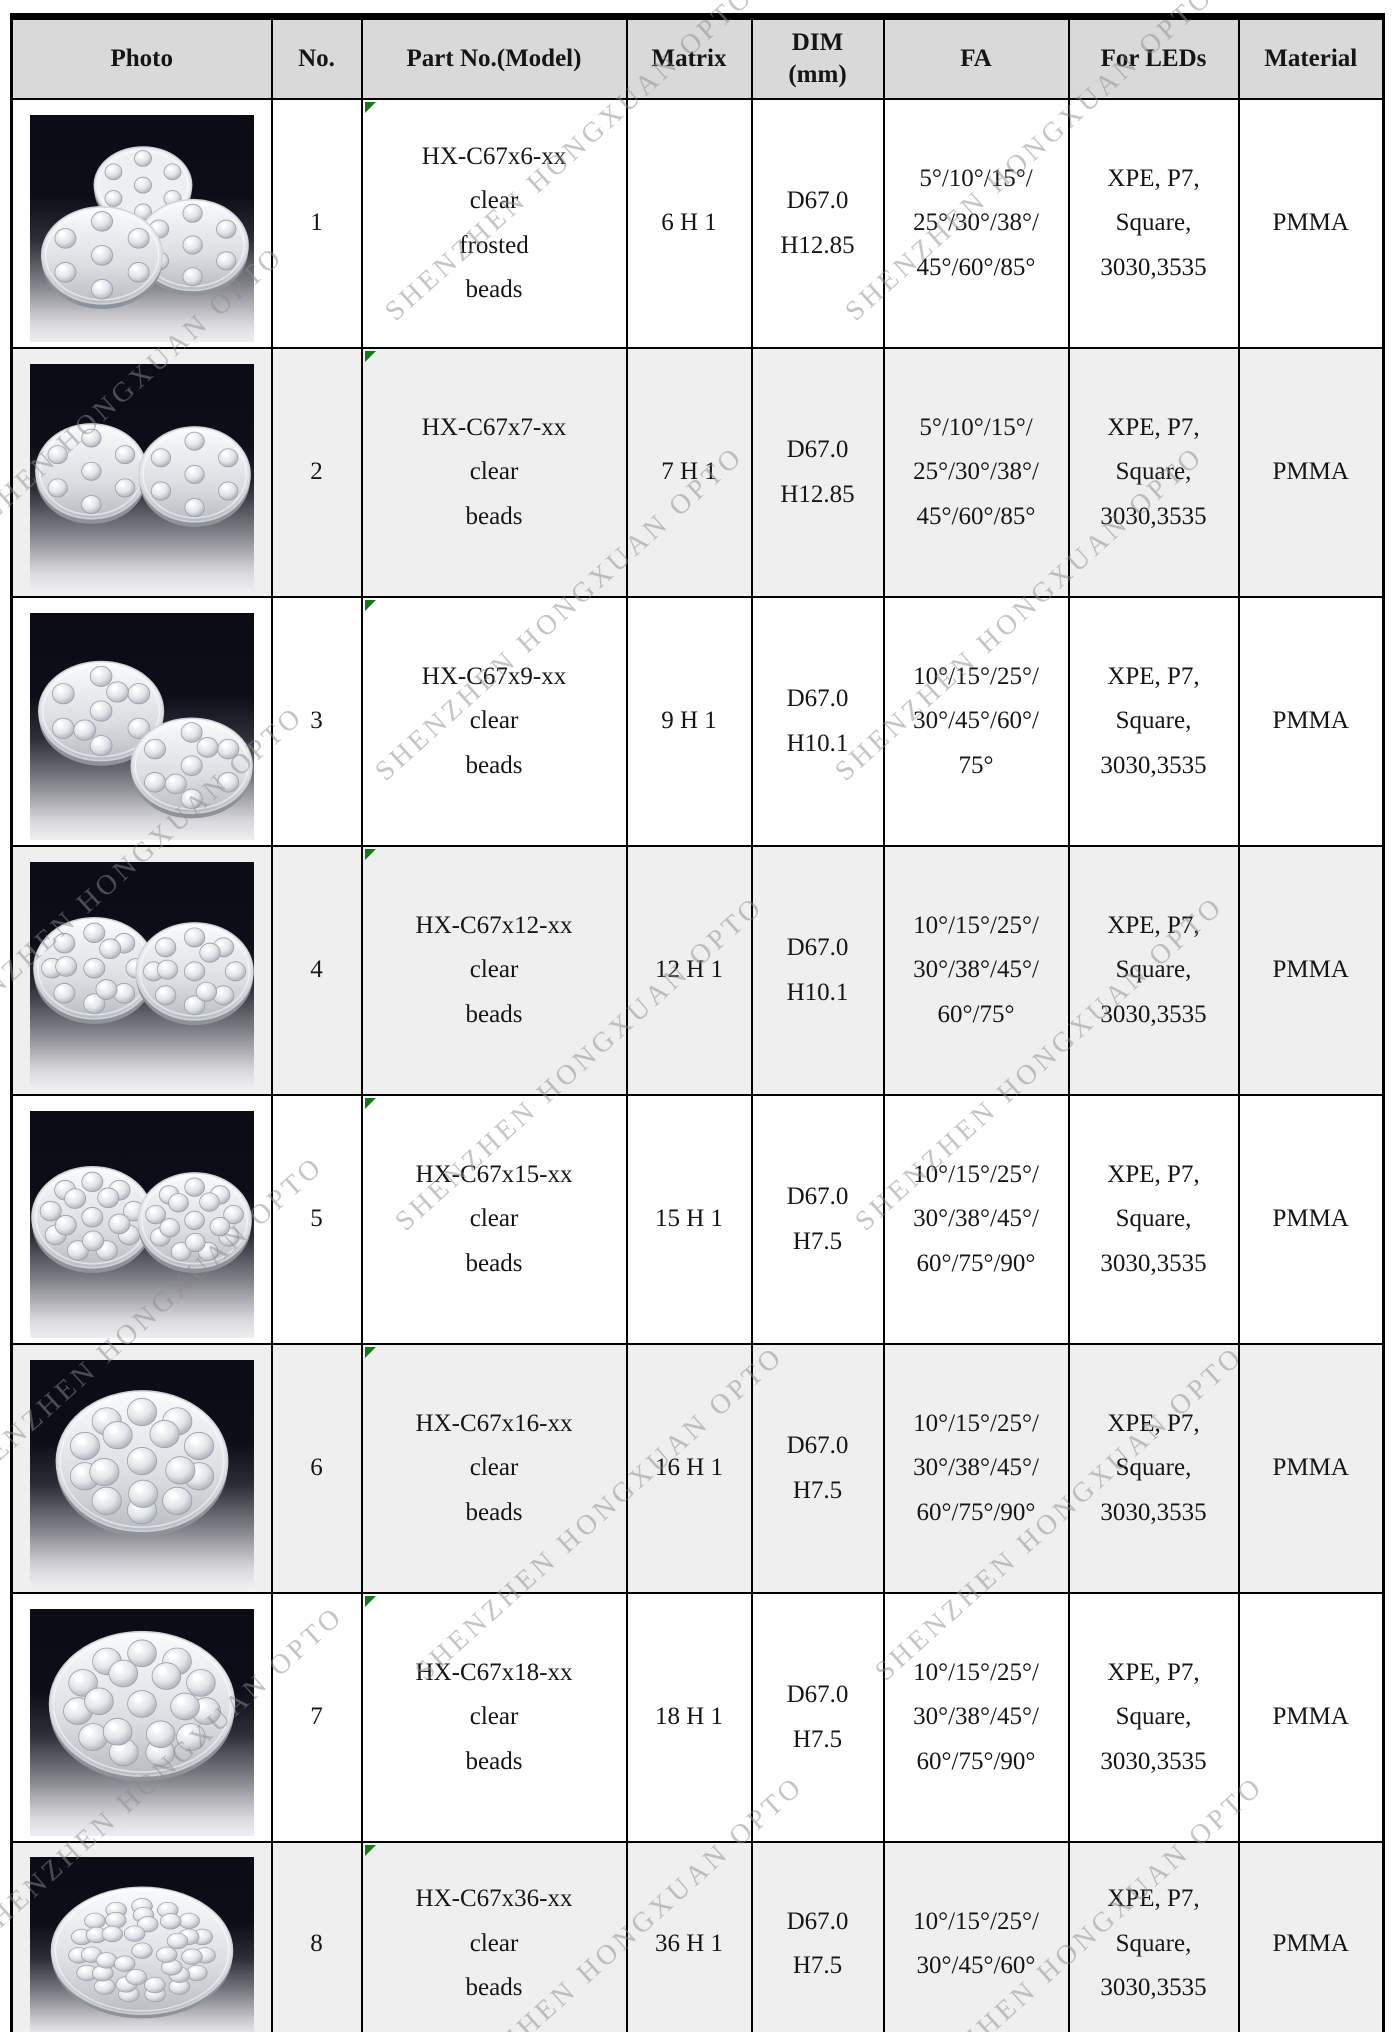 This screenshot has height=2032, width=1392. Describe the element at coordinates (689, 1219) in the screenshot. I see `matrix-cell: 15 H 1` at that location.